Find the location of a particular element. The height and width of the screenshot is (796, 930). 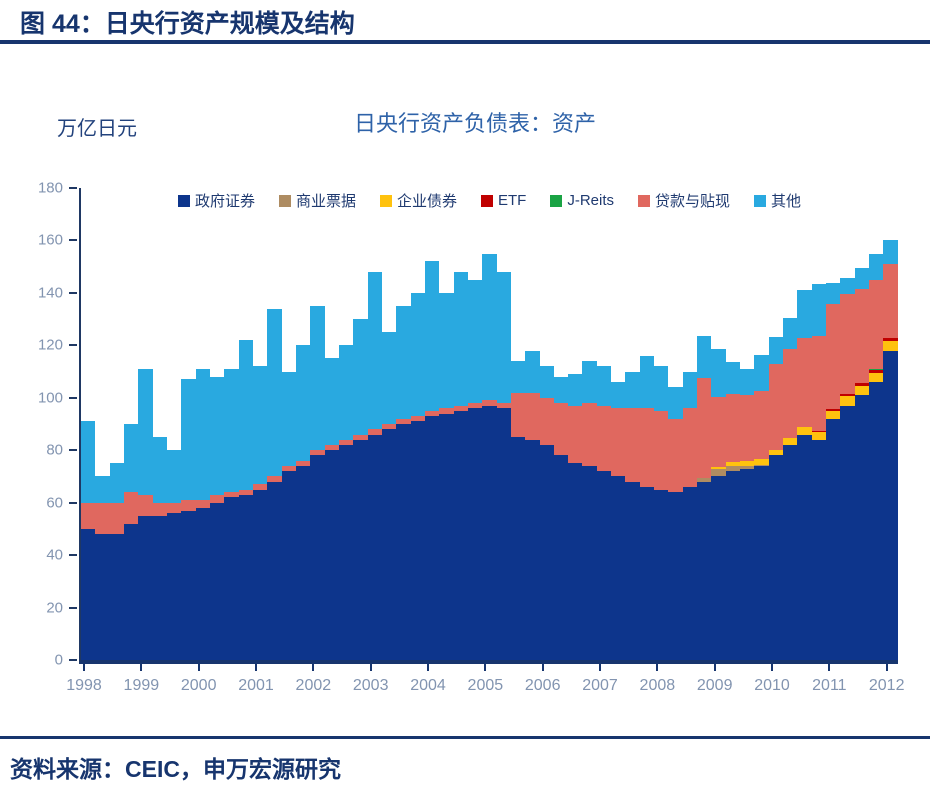

bar-1998Q1 is located at coordinates (88, 424).